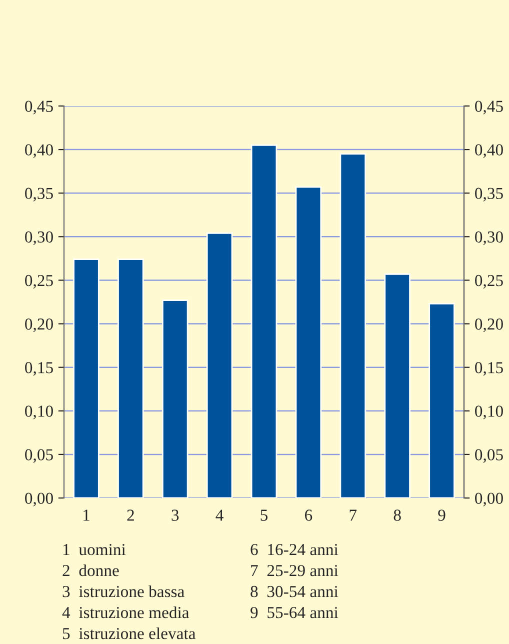 The width and height of the screenshot is (509, 644). I want to click on text: 3 istruzione bassa, so click(123, 591).